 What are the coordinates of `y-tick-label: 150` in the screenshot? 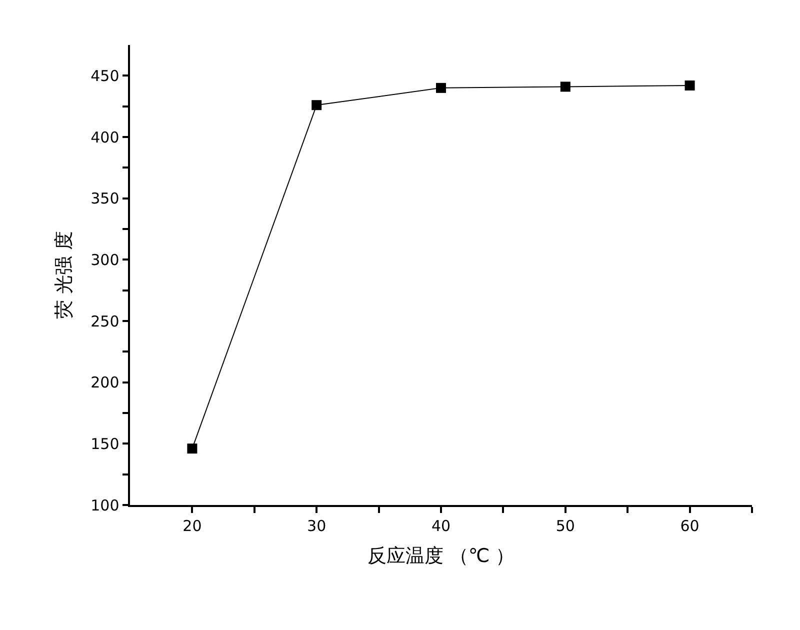 It's located at (105, 443).